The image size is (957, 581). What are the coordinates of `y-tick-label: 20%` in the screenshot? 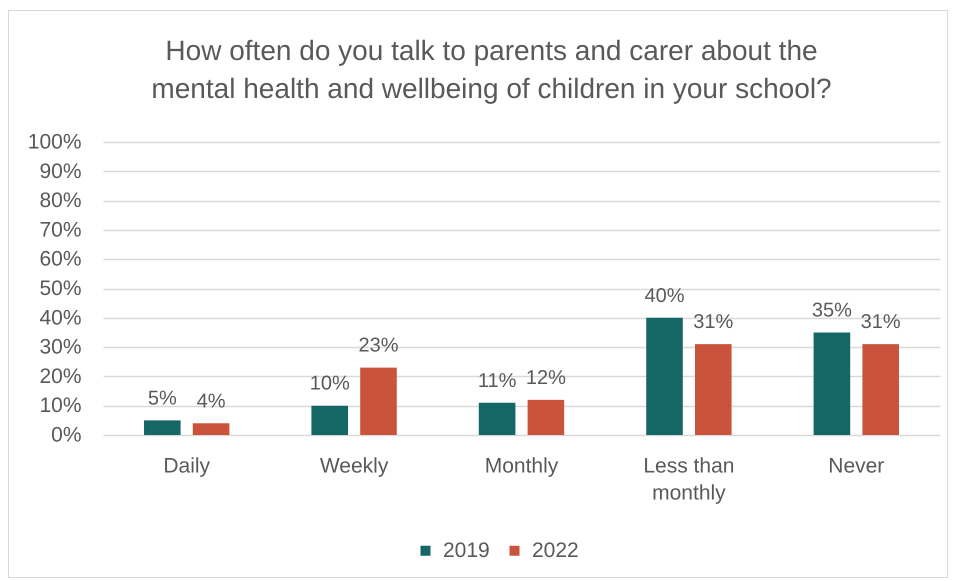 It's located at (60, 376).